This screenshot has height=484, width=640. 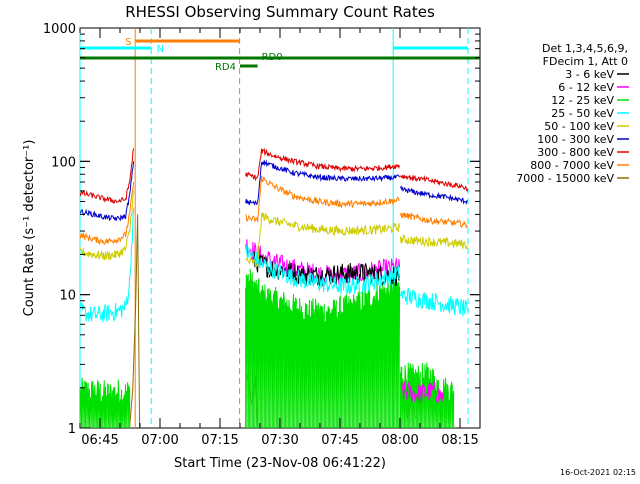 I want to click on x-tick-label: 07:30, so click(x=279, y=440).